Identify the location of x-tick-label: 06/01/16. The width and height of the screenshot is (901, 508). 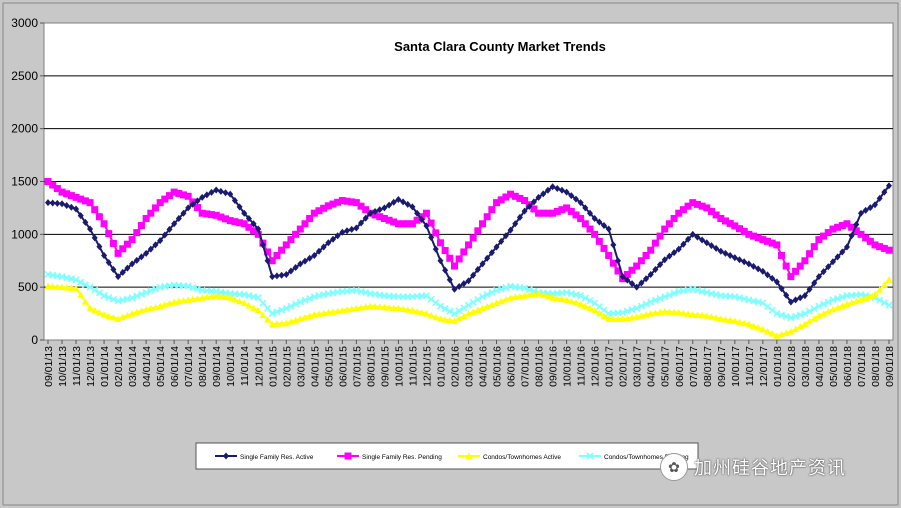
(512, 366).